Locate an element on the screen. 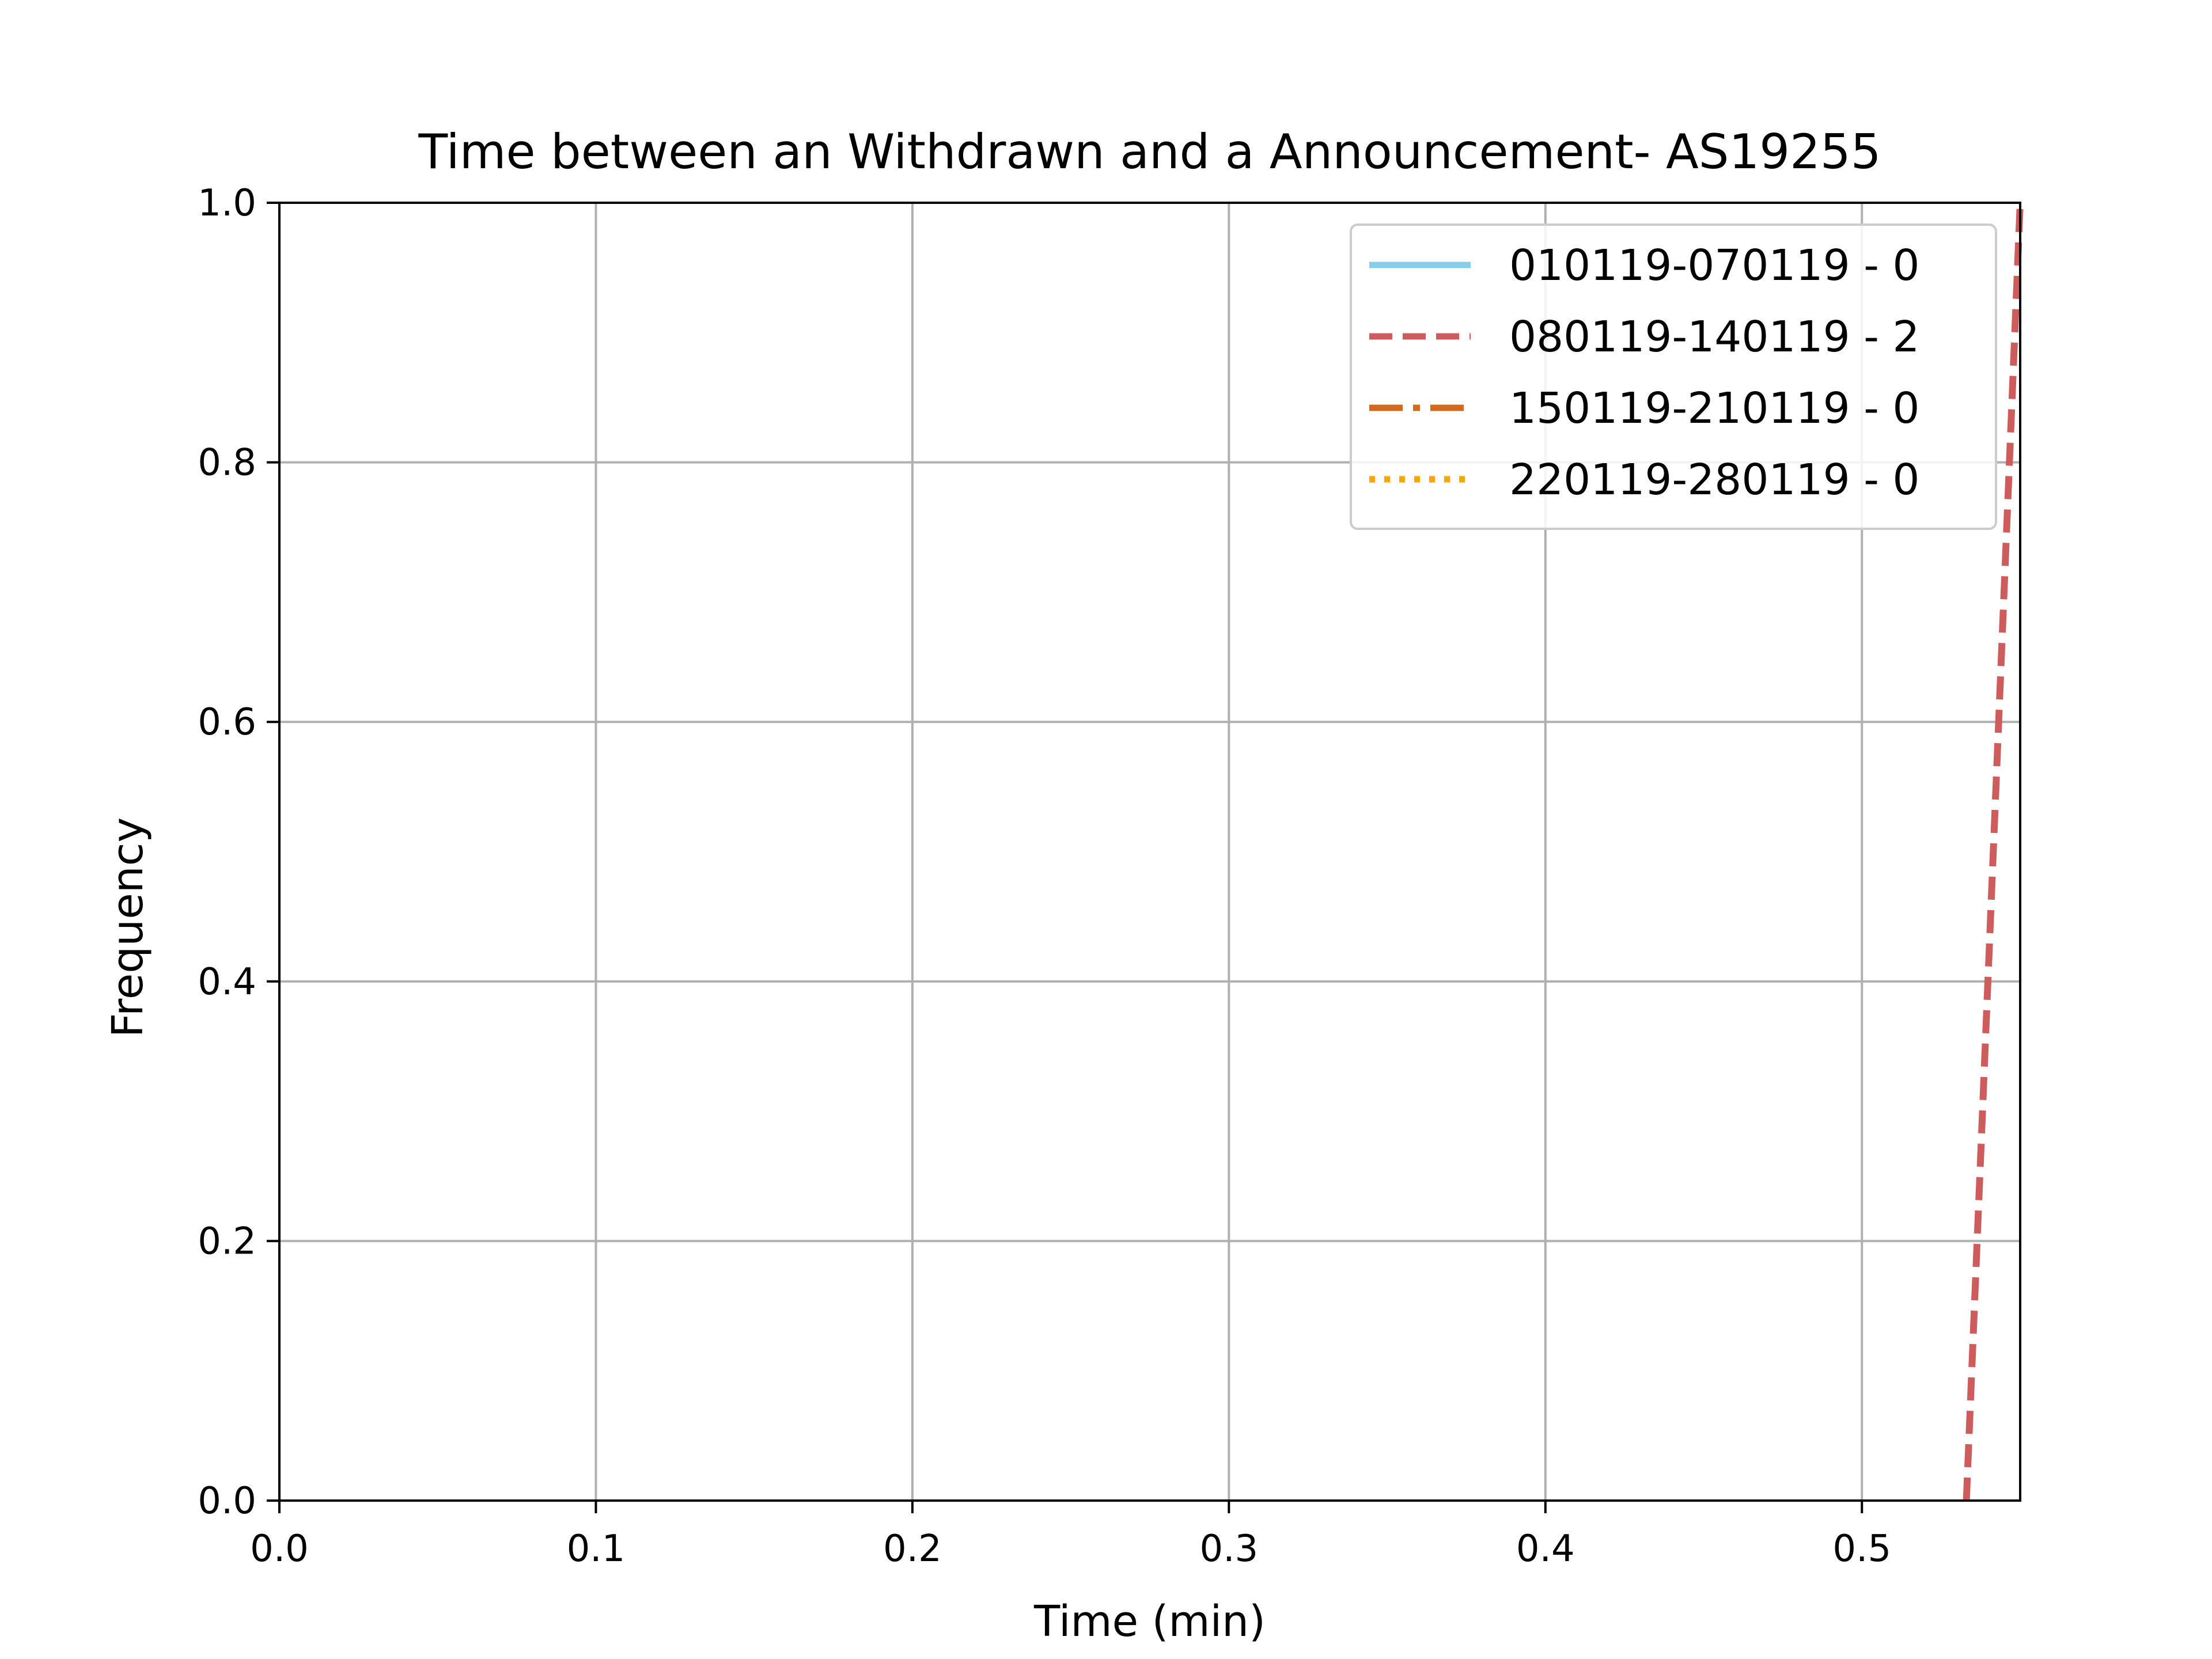 The width and height of the screenshot is (2212, 1659). y-axis-ticks: 0.0 0.2 0.4 0.6 0.8 1.0 is located at coordinates (238, 852).